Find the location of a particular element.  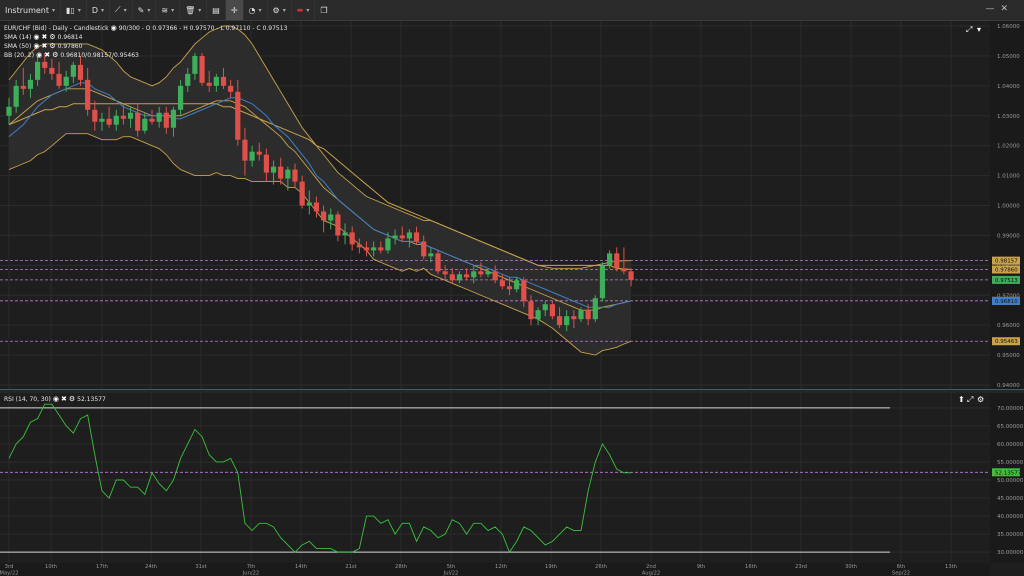

price-label: 0.98157 is located at coordinates (1006, 262).